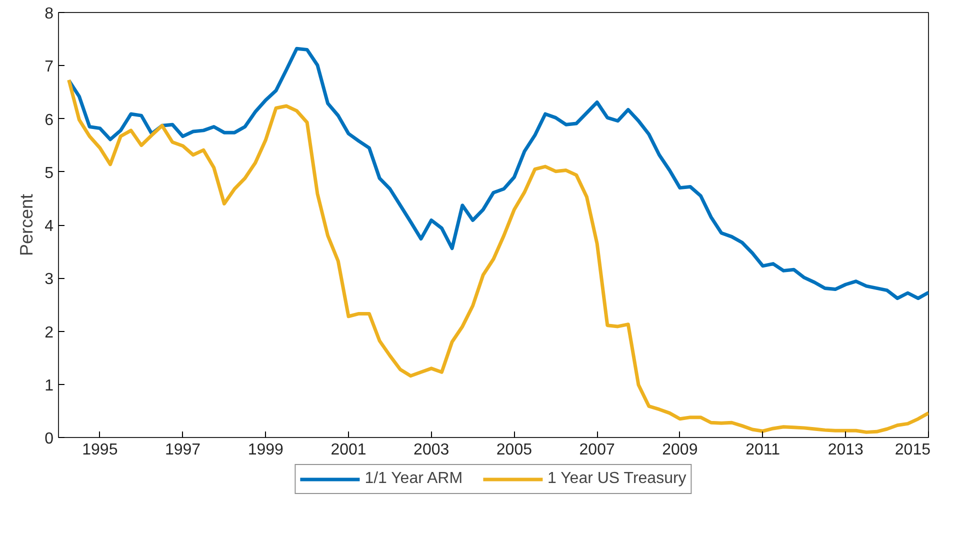  Describe the element at coordinates (49, 439) in the screenshot. I see `y-tick-label: 0` at that location.